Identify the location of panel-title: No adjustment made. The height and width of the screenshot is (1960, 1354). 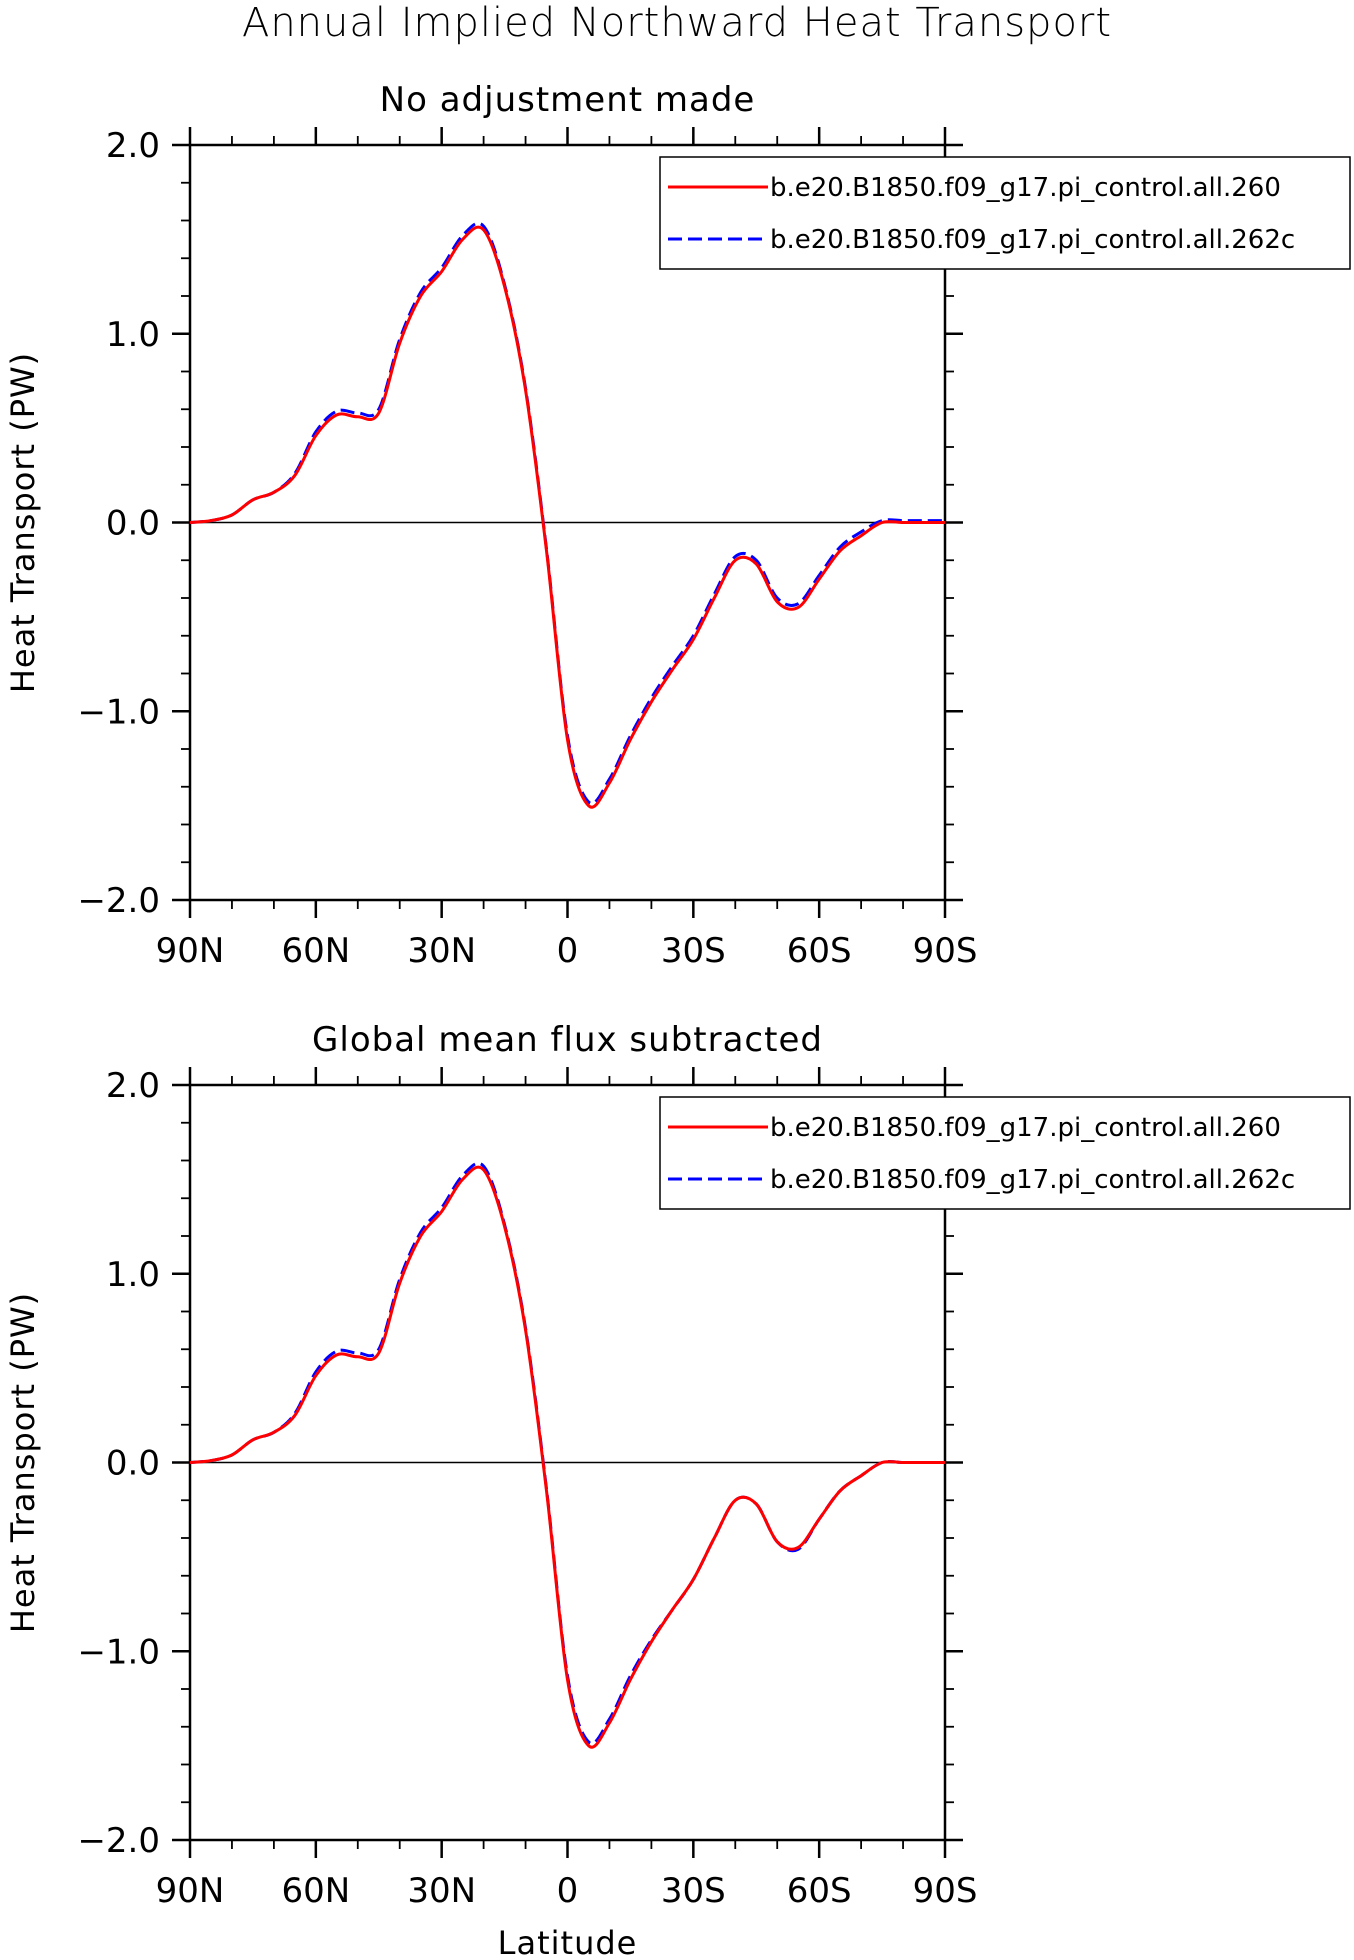
(568, 100).